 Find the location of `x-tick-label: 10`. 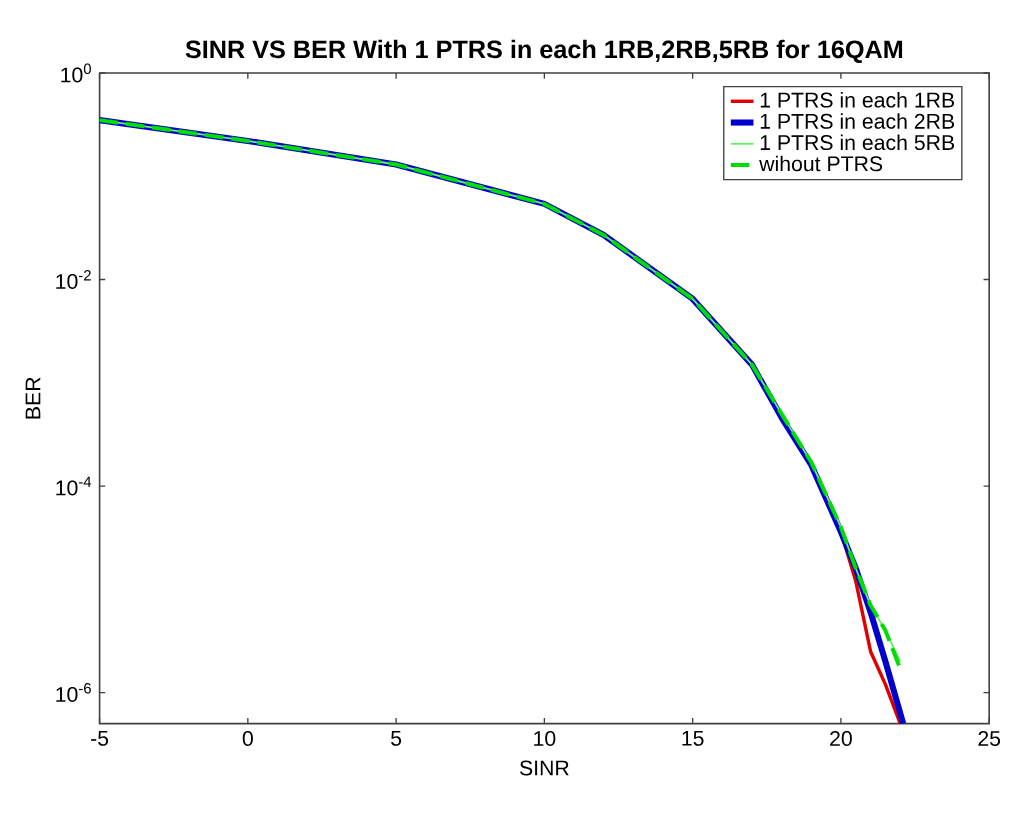

x-tick-label: 10 is located at coordinates (545, 739).